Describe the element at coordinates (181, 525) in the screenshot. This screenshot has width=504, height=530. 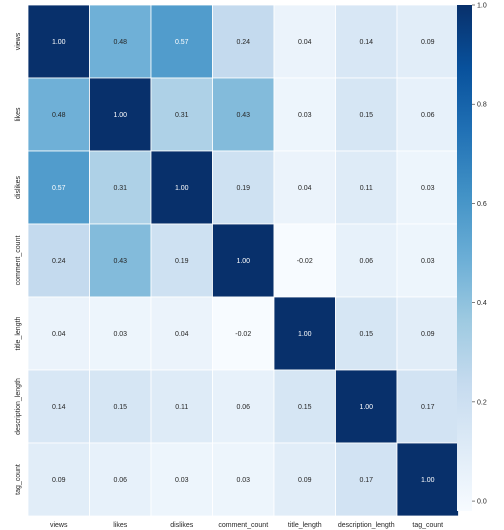
I see `x-tick-label: dislikes` at that location.